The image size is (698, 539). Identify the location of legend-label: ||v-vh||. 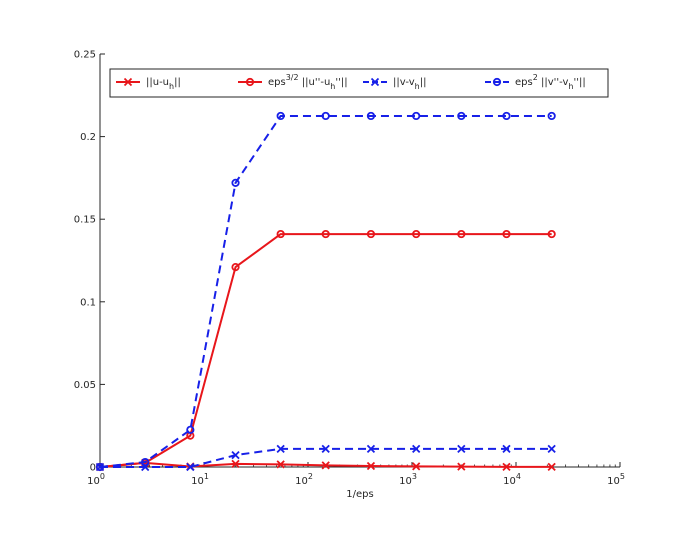
(409, 84).